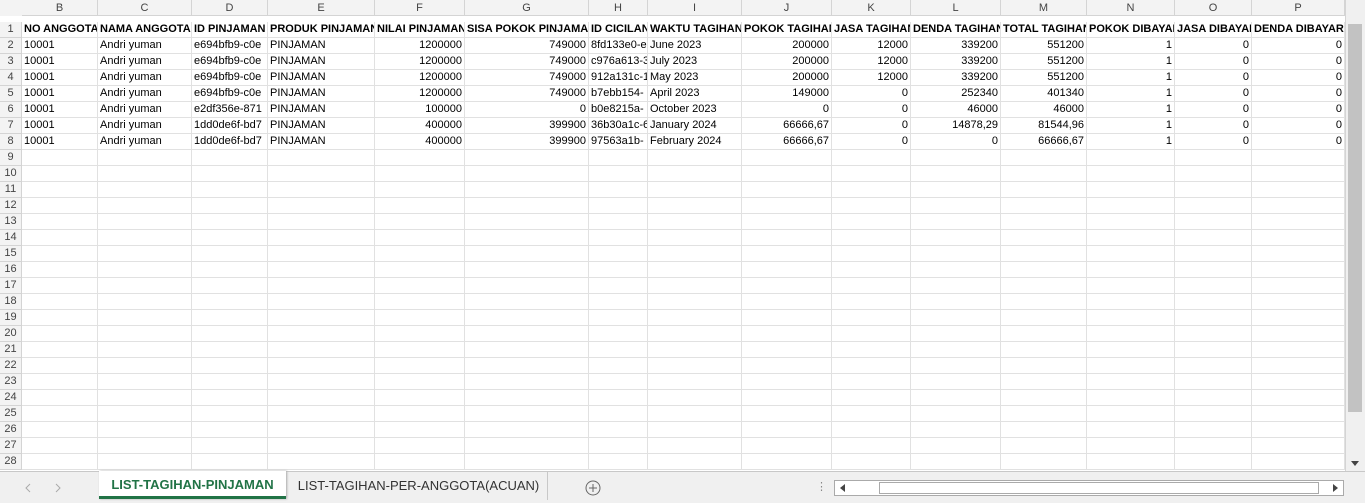 This screenshot has width=1365, height=503. Describe the element at coordinates (1298, 30) in the screenshot. I see `cell: DENDA DIBAYAR` at that location.